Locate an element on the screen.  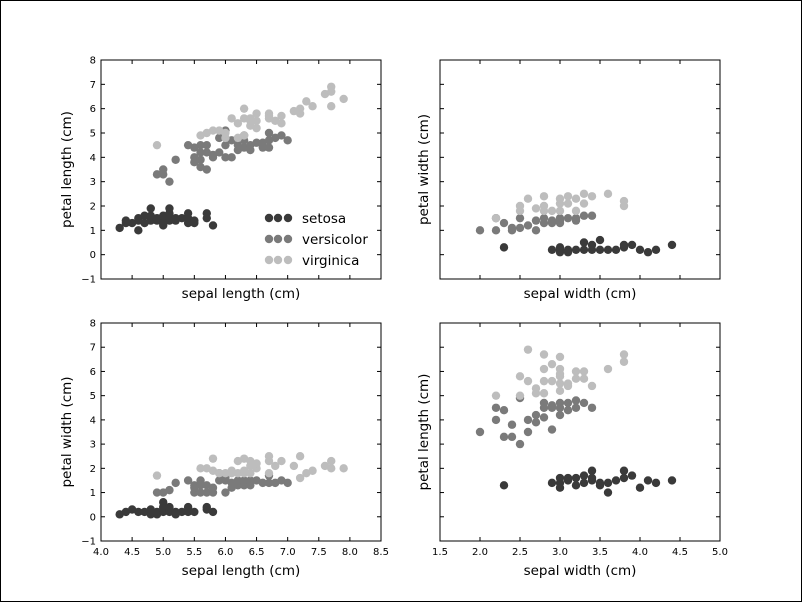
y-tick-label: 3 is located at coordinates (93, 182).